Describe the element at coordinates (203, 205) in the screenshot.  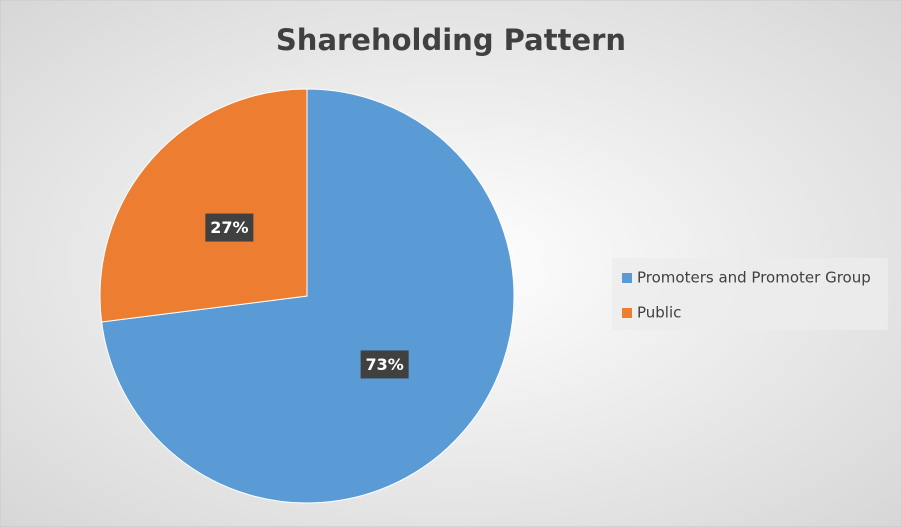
I see `pie-slice` at that location.